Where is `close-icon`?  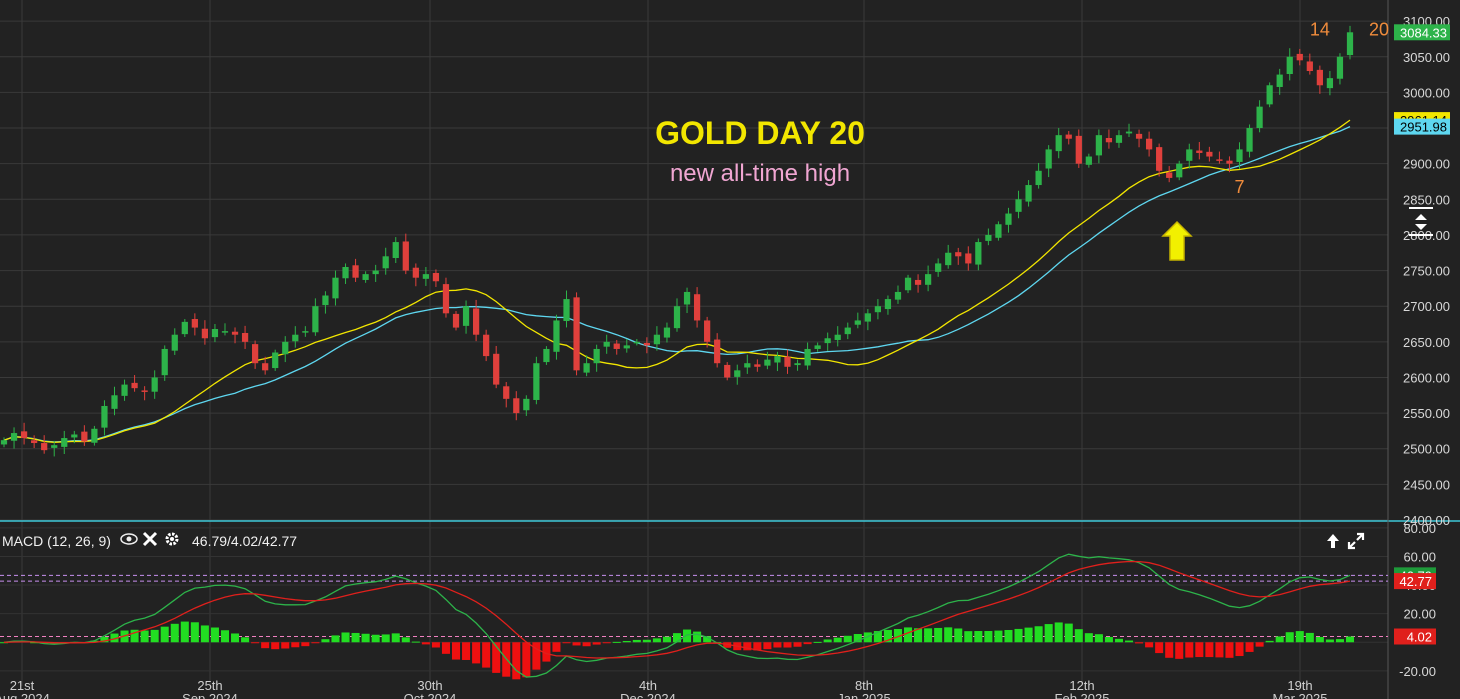
close-icon is located at coordinates (150, 539).